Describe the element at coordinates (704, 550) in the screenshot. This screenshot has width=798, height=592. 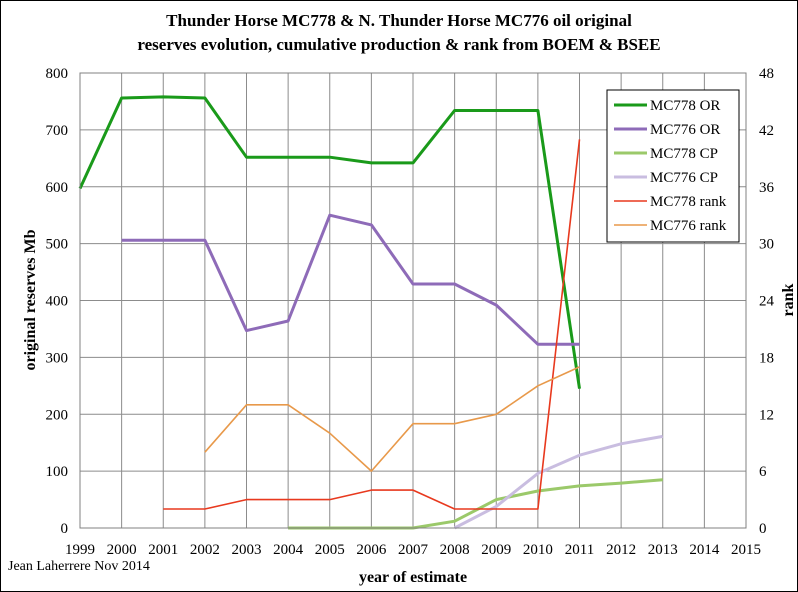
I see `x-tick-label: 2014` at that location.